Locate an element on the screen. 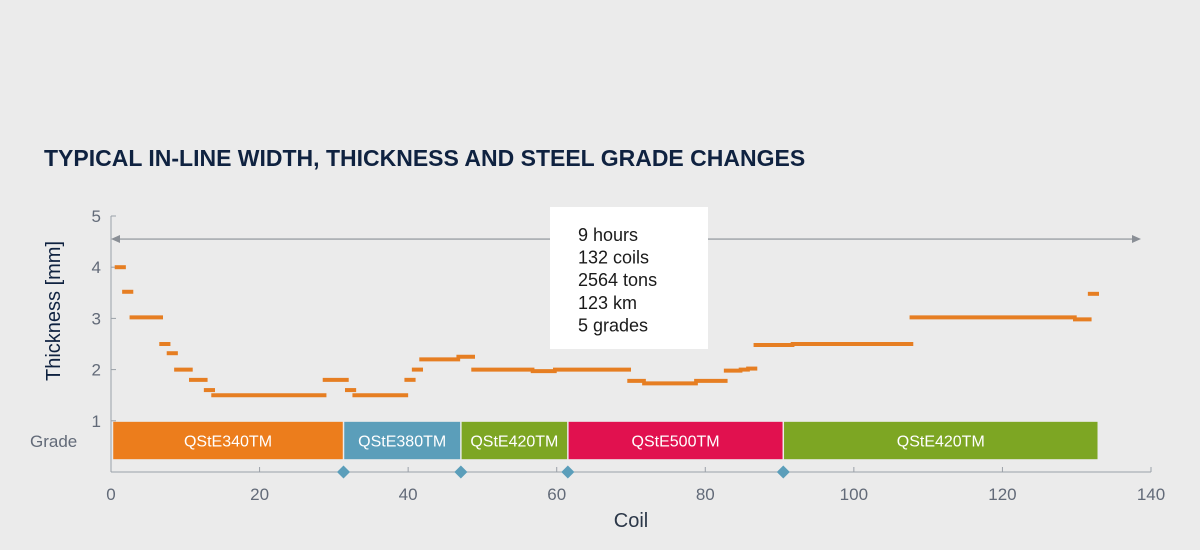 The width and height of the screenshot is (1200, 550). x-tick-label: 140 is located at coordinates (1151, 494).